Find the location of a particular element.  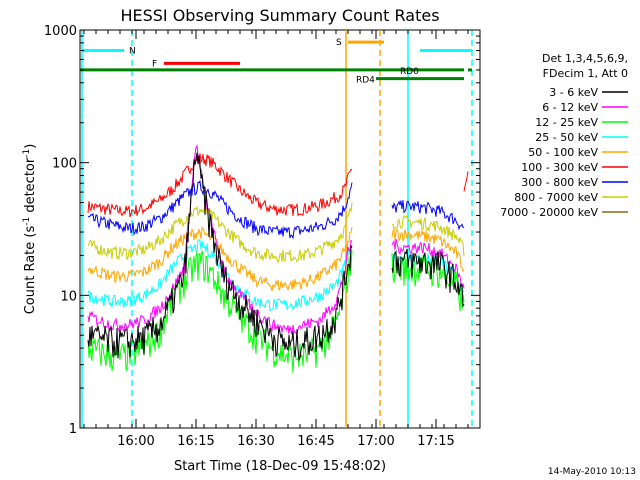

flag-bars: N F S RD0 RD4 is located at coordinates (276, 62).